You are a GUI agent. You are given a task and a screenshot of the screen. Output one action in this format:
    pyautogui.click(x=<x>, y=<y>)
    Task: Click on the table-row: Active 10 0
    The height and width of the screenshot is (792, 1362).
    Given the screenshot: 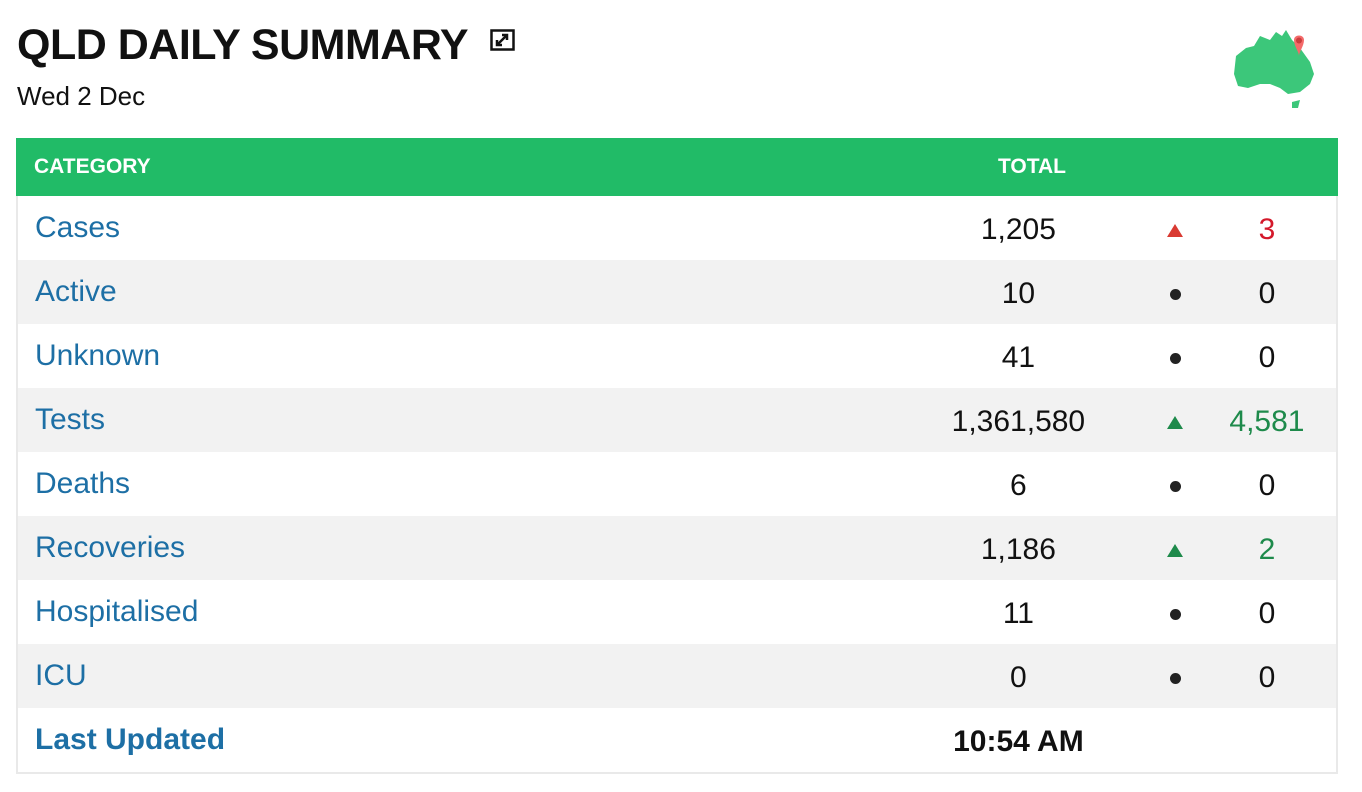 What is the action you would take?
    pyautogui.click(x=677, y=292)
    